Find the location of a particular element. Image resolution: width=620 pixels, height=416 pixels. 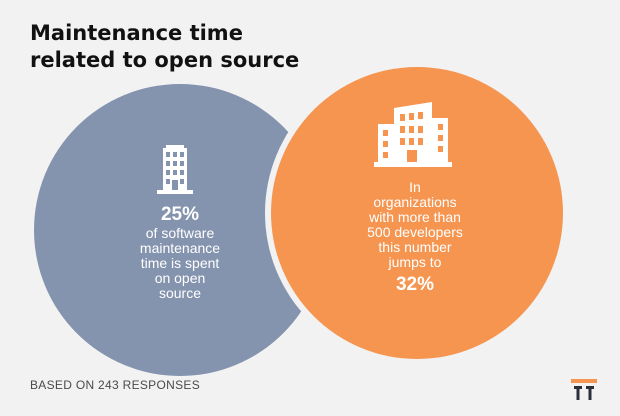

right-desc-line-2: organizations is located at coordinates (415, 202).